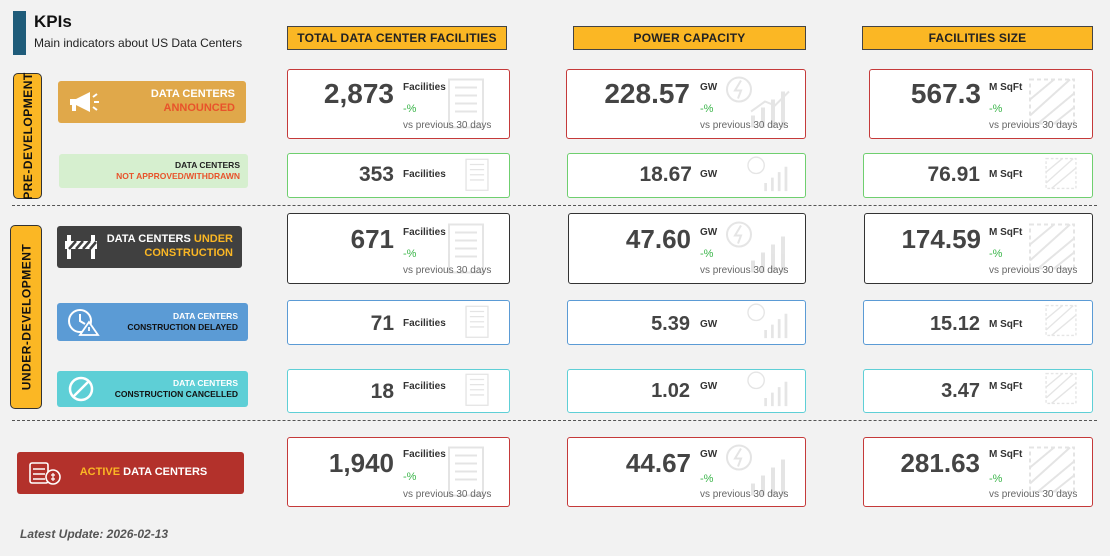  Describe the element at coordinates (954, 324) in the screenshot. I see `kpi-value: 15.12` at that location.